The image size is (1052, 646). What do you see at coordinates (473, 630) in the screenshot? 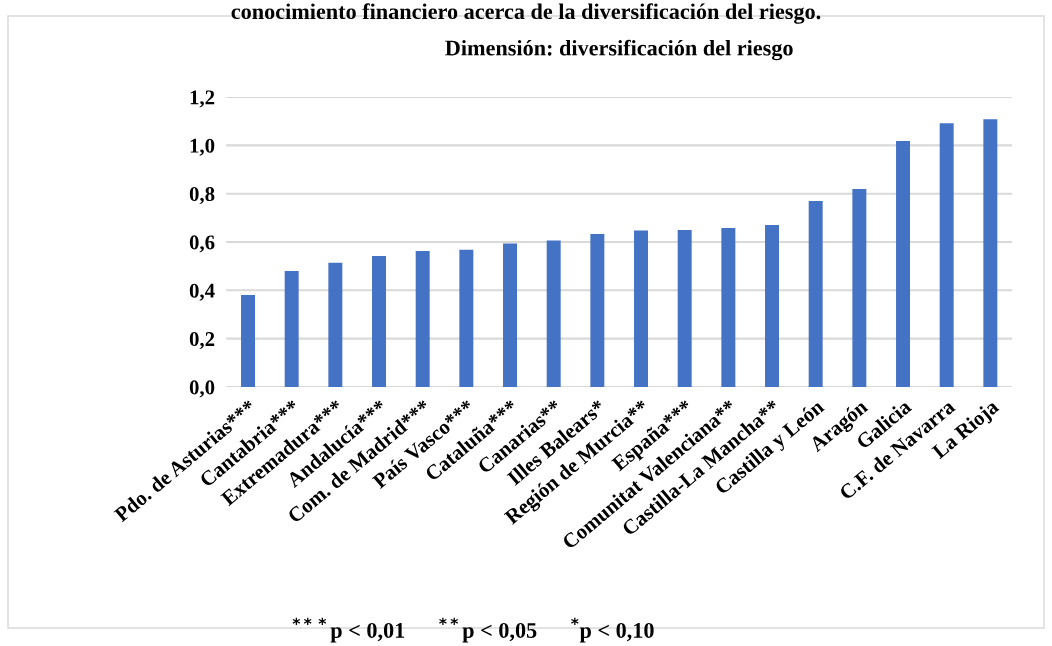
I see `text: $^{***}$p < 0,01 $^{**}$p < 0,05 $^{*}$p < 0,10` at bounding box center [473, 630].